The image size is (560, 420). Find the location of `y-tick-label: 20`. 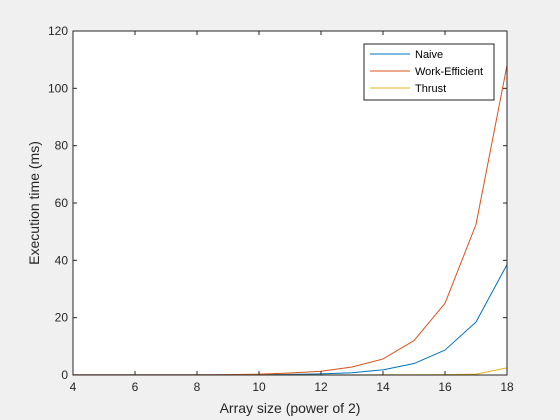

y-tick-label: 20 is located at coordinates (62, 318).